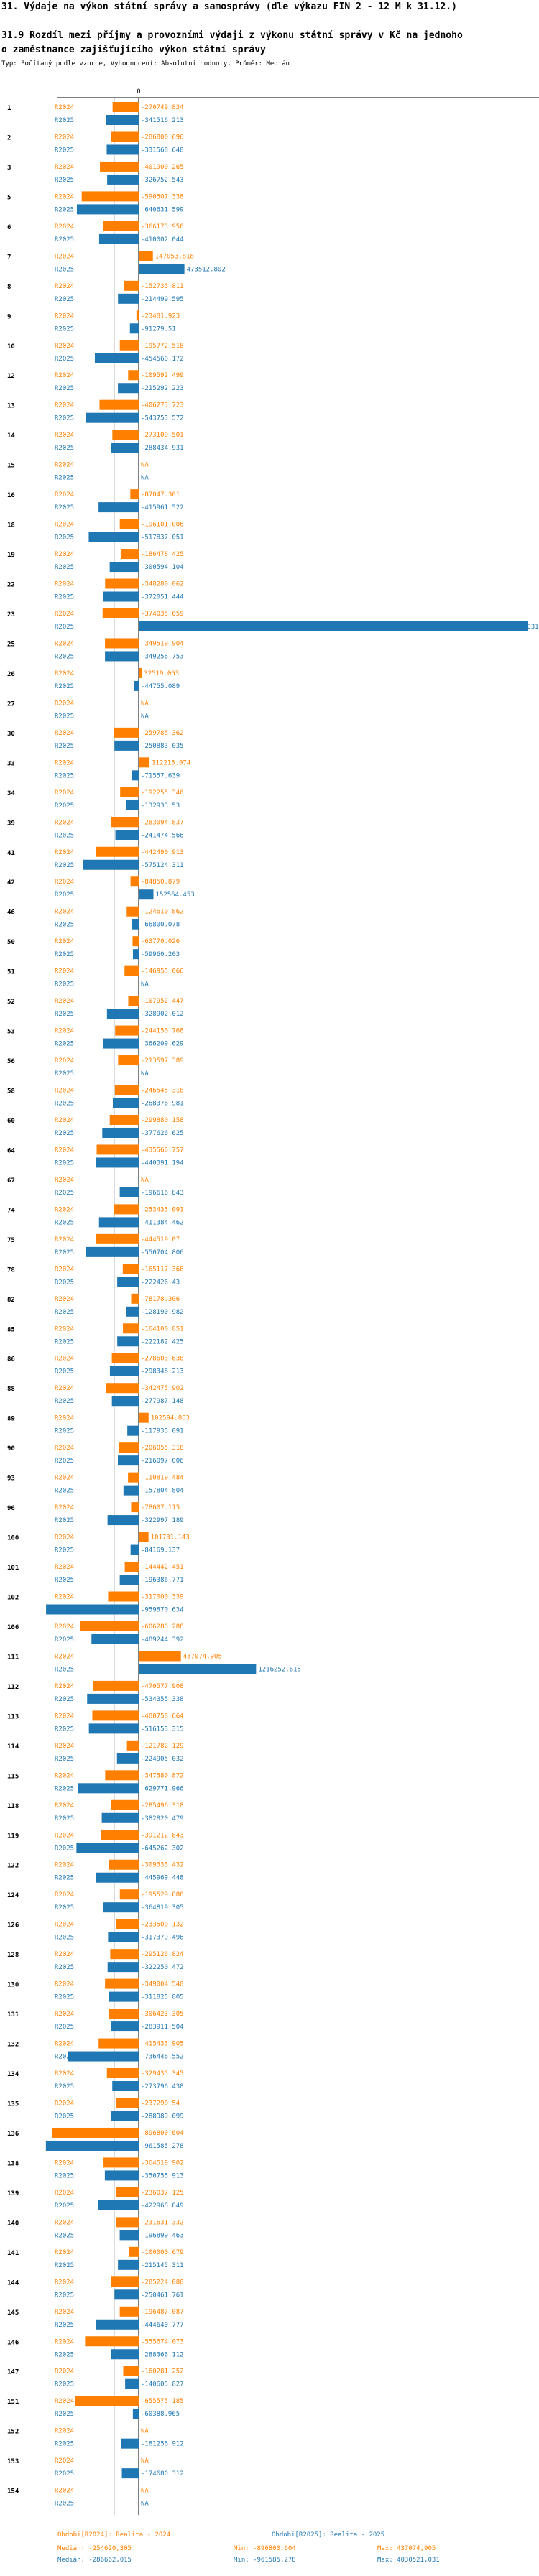 Image resolution: width=539 pixels, height=2576 pixels. Describe the element at coordinates (162, 1818) in the screenshot. I see `value-label-r2025: -382820.479` at that location.